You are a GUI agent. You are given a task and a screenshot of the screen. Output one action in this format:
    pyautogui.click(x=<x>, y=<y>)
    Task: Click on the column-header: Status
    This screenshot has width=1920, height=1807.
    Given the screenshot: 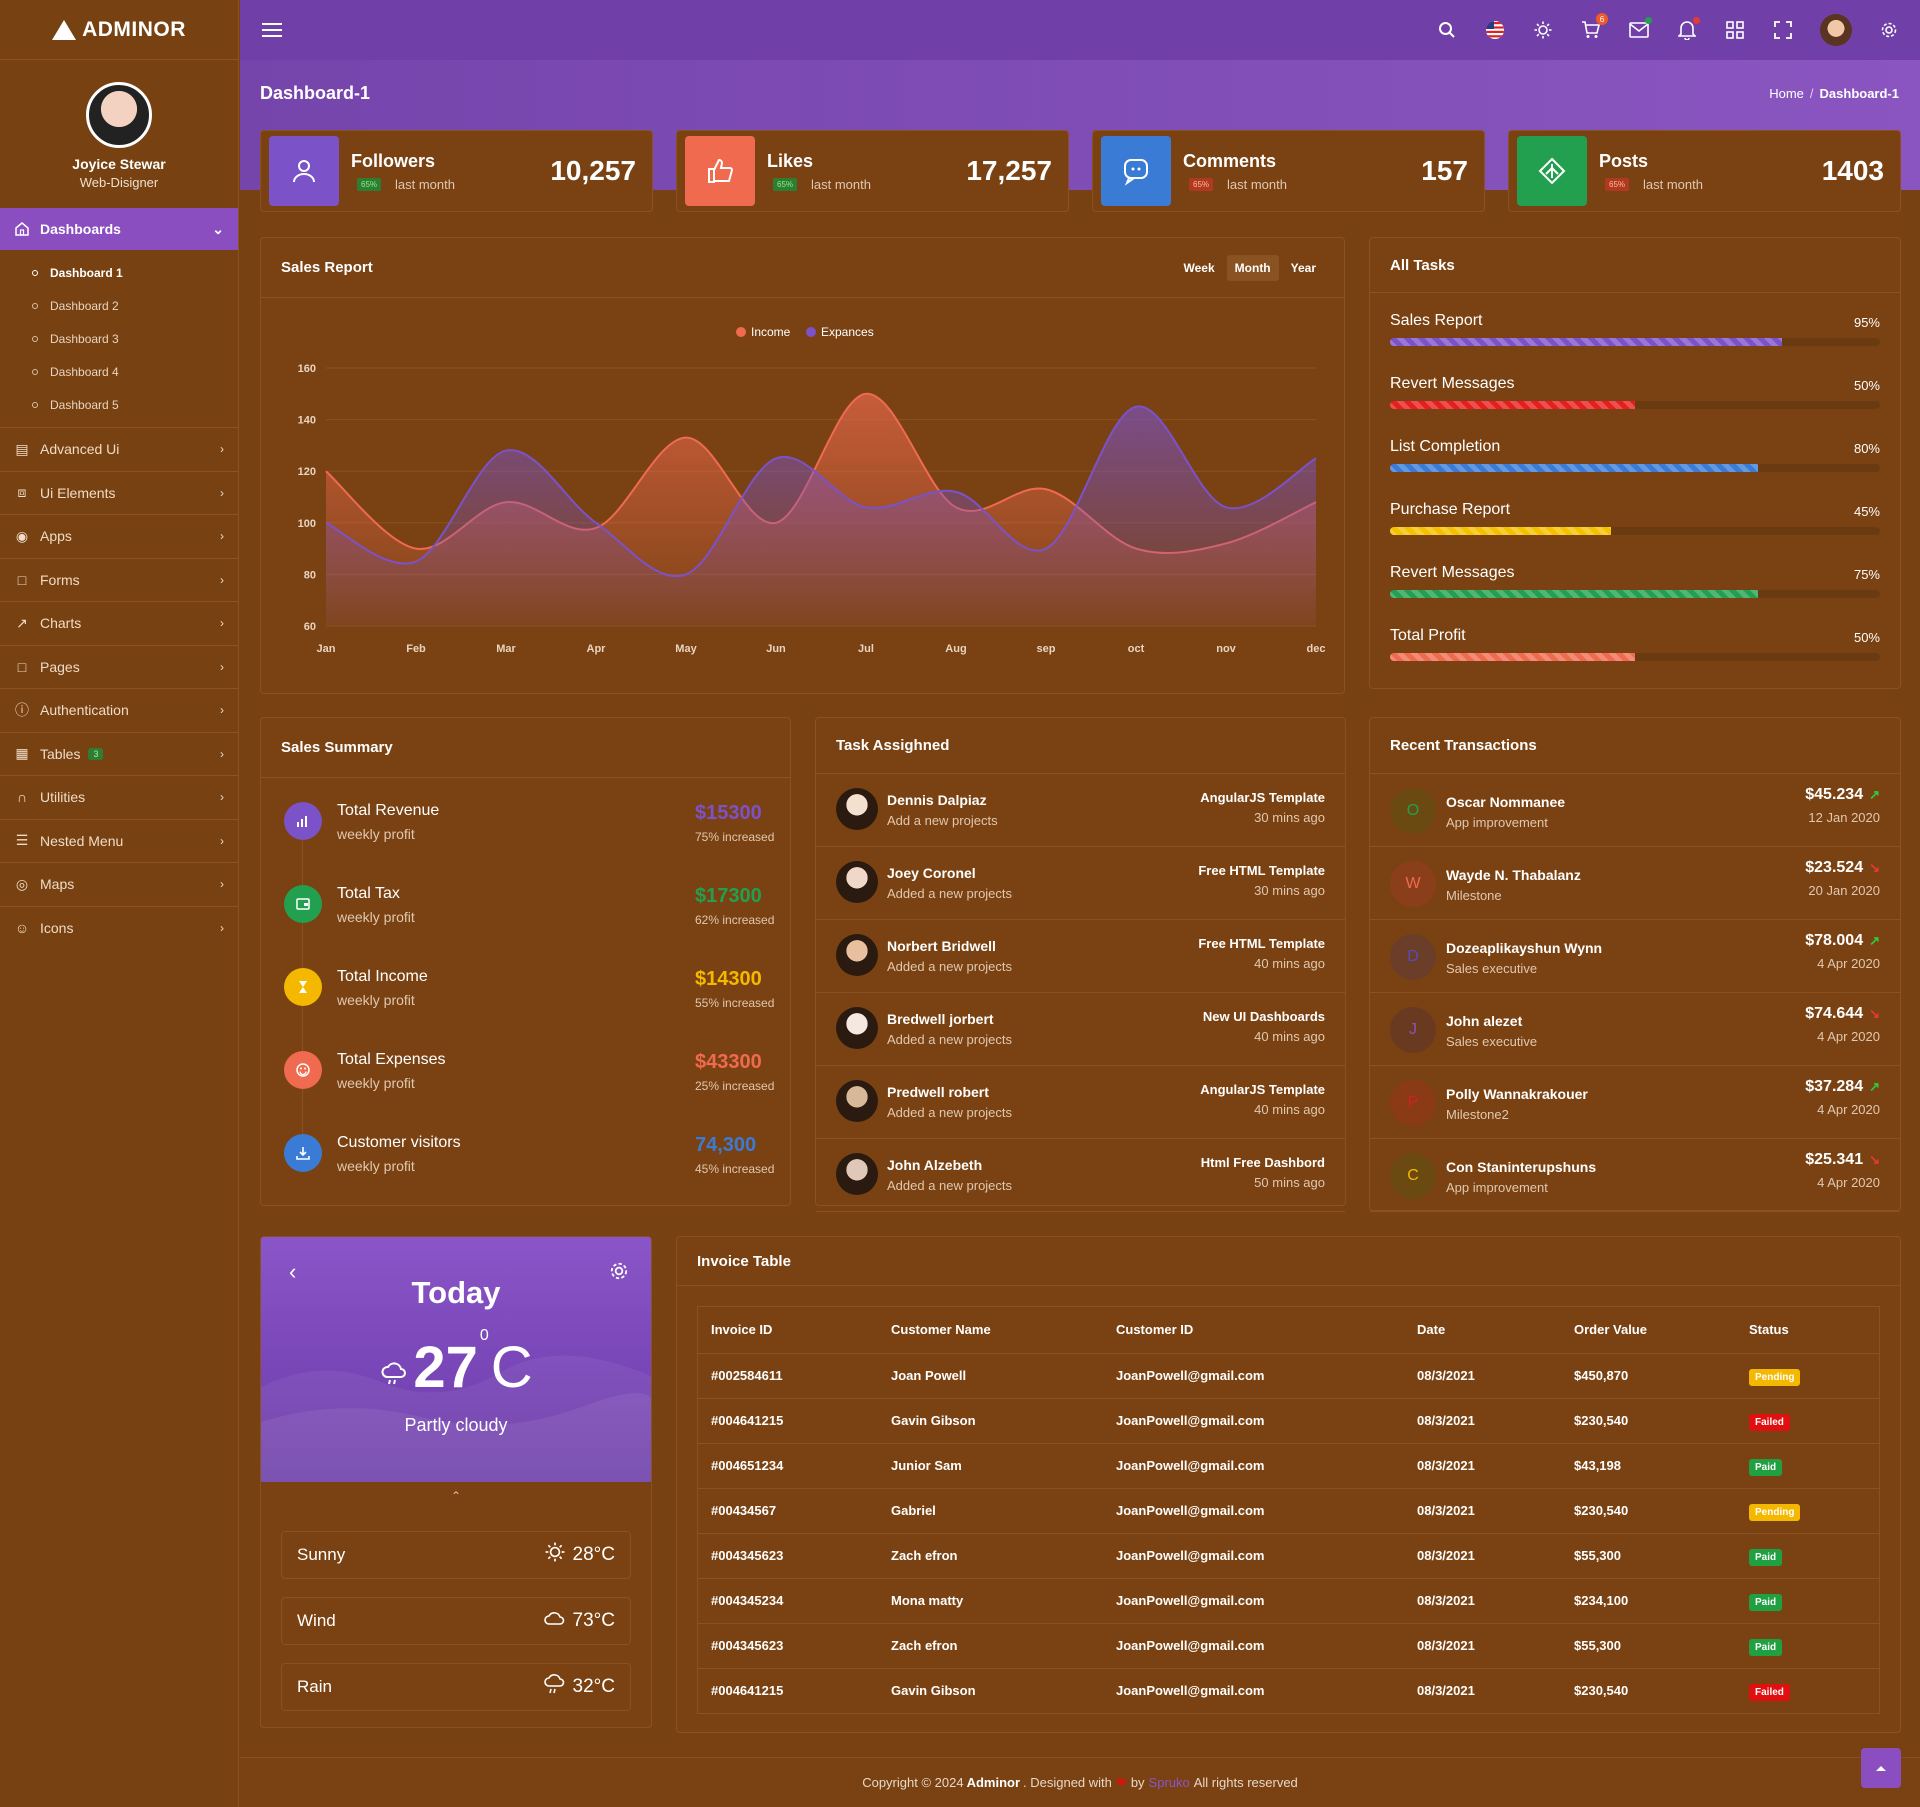 What is the action you would take?
    pyautogui.click(x=1807, y=1330)
    